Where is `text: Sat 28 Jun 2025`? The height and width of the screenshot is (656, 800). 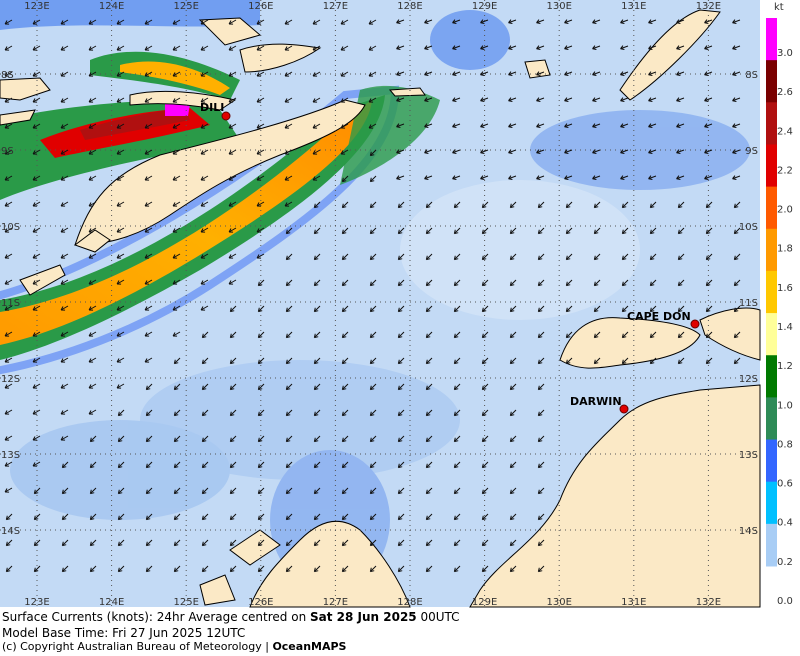
text: Sat 28 Jun 2025 is located at coordinates (363, 617).